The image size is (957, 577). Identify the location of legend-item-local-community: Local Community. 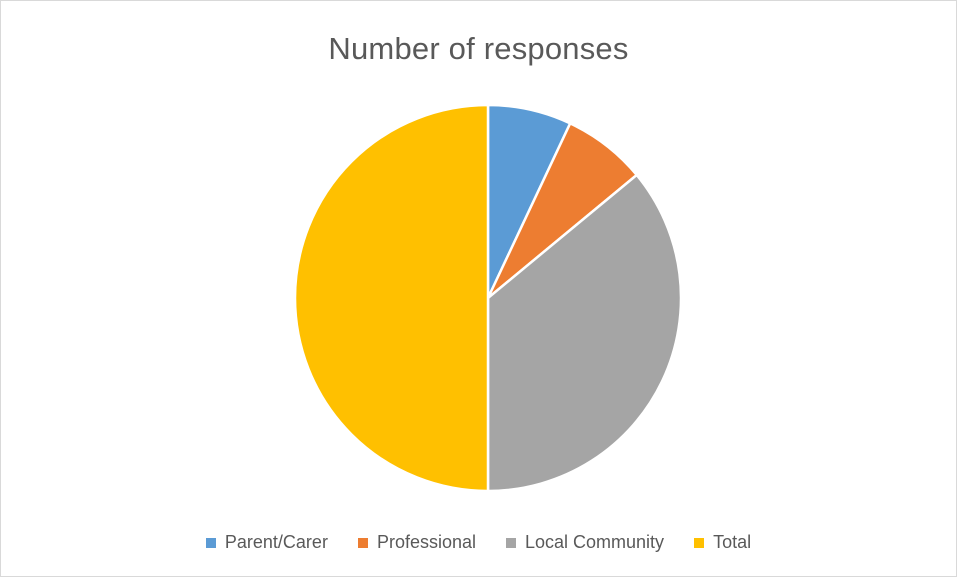
(585, 542).